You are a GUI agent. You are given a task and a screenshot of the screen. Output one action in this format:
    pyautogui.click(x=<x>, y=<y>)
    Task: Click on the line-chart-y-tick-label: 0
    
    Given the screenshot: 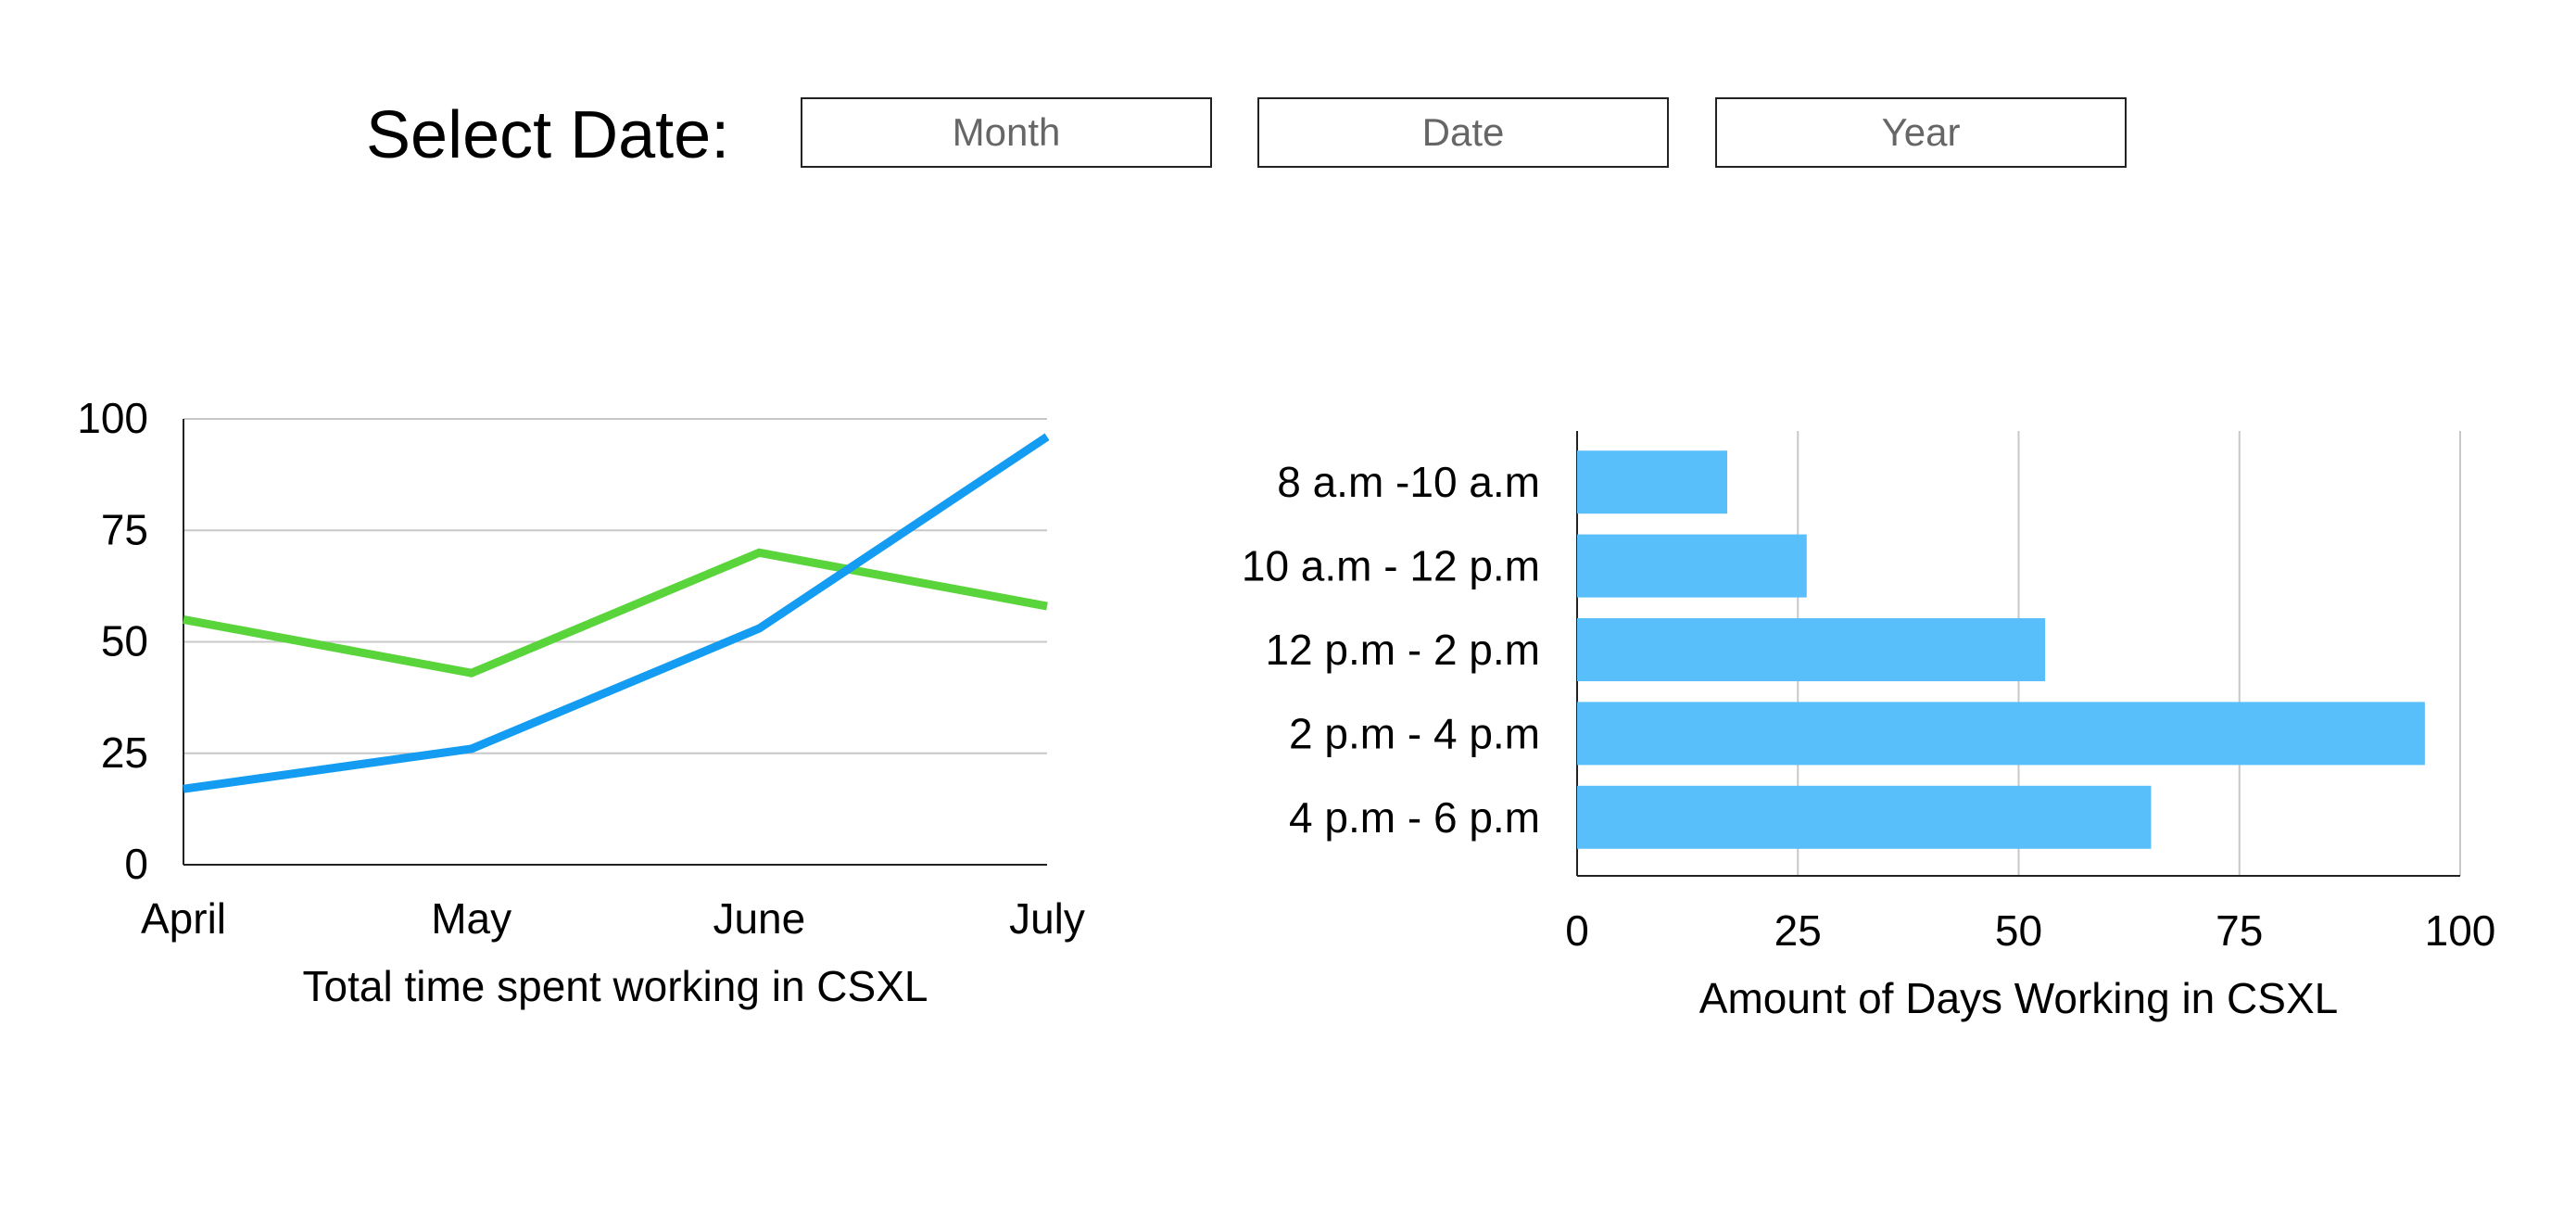 What is the action you would take?
    pyautogui.click(x=136, y=864)
    